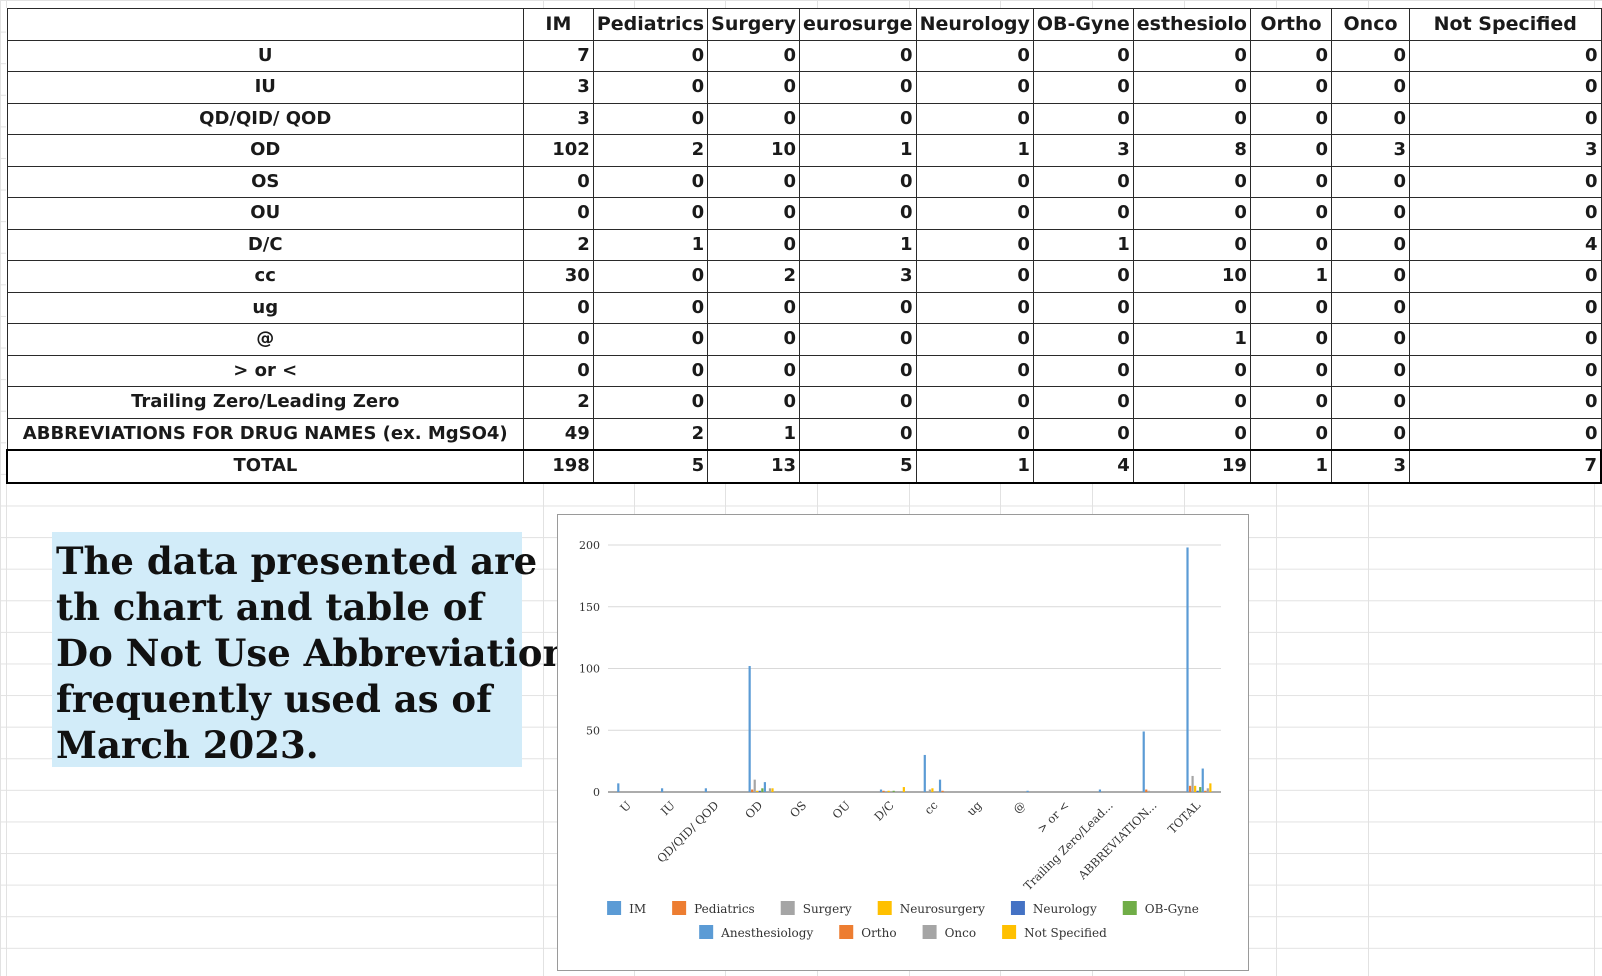 This screenshot has width=1602, height=976. What do you see at coordinates (650, 24) in the screenshot?
I see `column-header: Pediatrics` at bounding box center [650, 24].